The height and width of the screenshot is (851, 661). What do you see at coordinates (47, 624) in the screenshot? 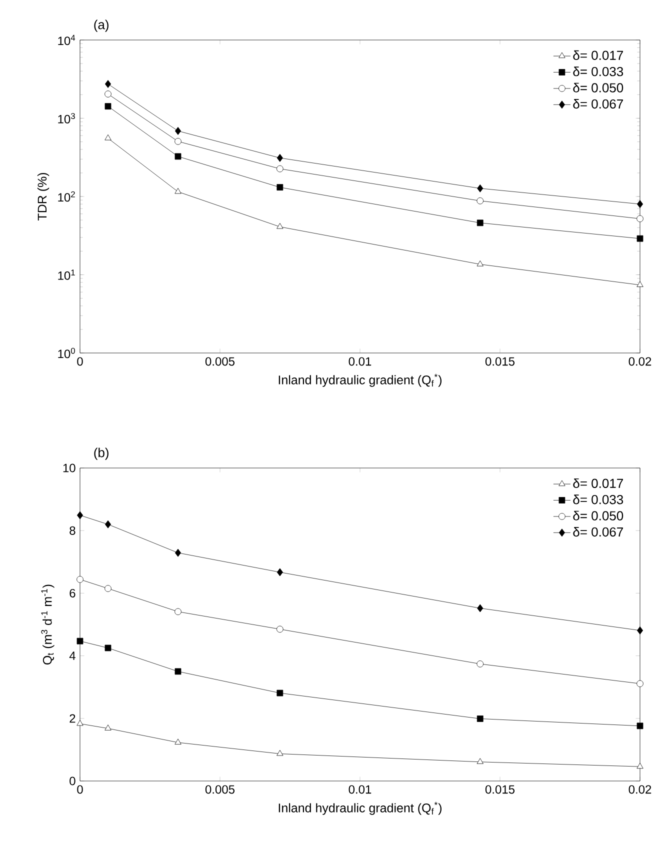
I see `text: Q$_{t}$ (m$^{3}$ d$^{-1}$ m$^{-1}$)` at bounding box center [47, 624].